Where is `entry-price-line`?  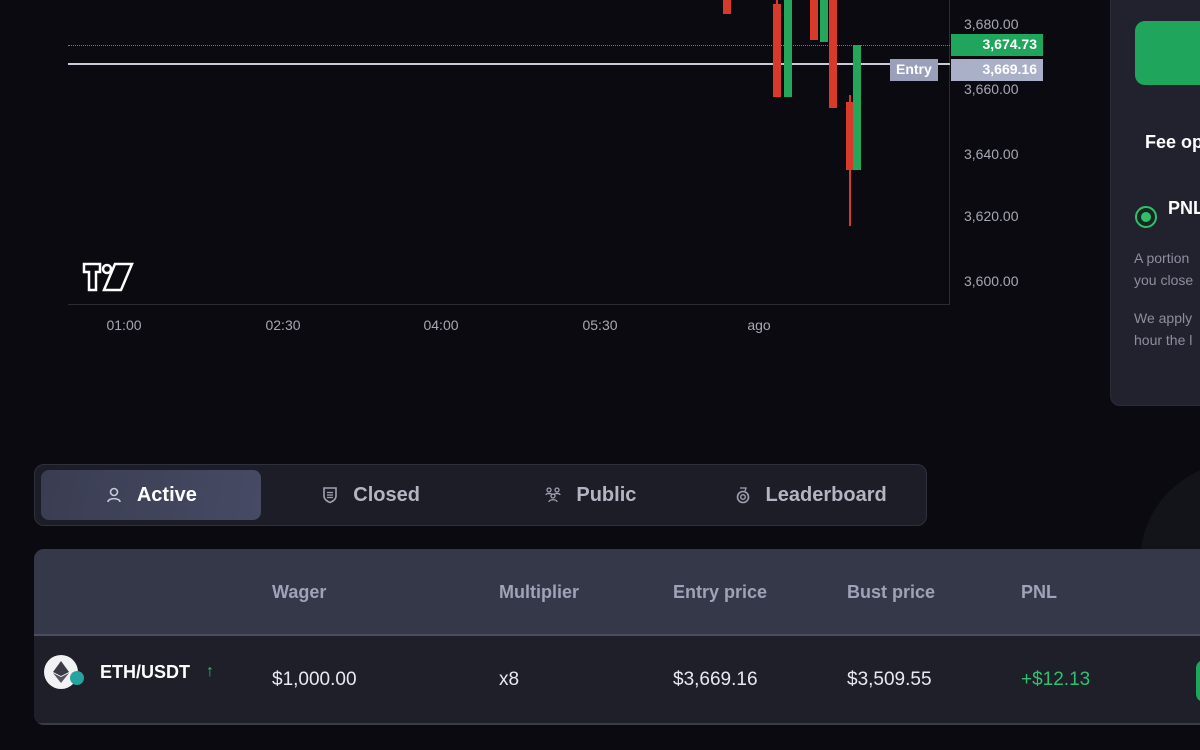
entry-price-line is located at coordinates (509, 64).